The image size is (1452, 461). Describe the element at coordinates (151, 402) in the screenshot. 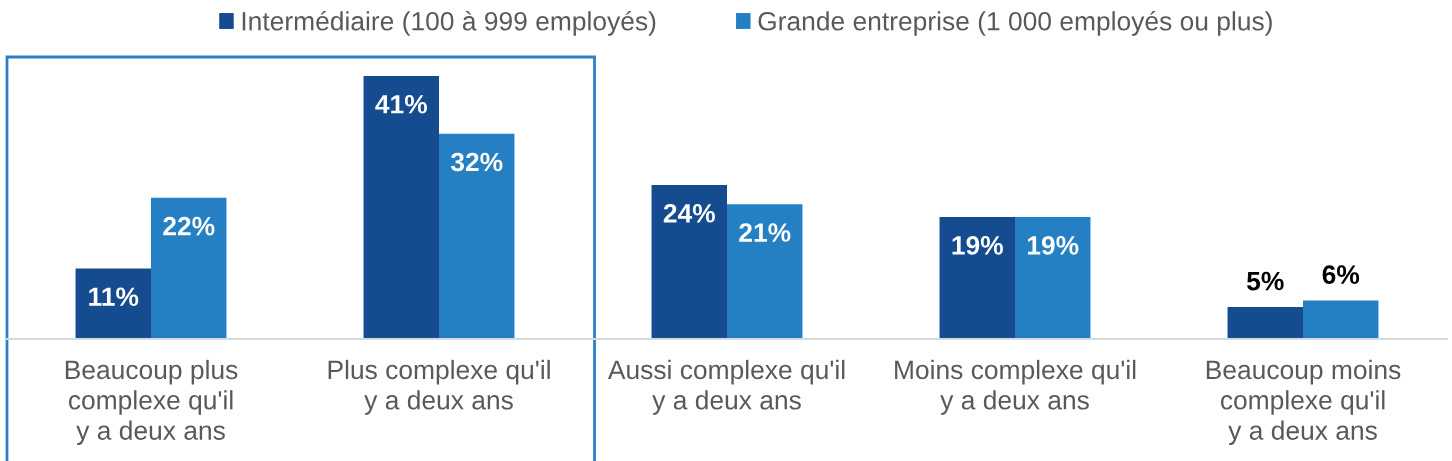

I see `x-tick-label: Beaucoup plus complexe qu'il y a deux ans` at that location.